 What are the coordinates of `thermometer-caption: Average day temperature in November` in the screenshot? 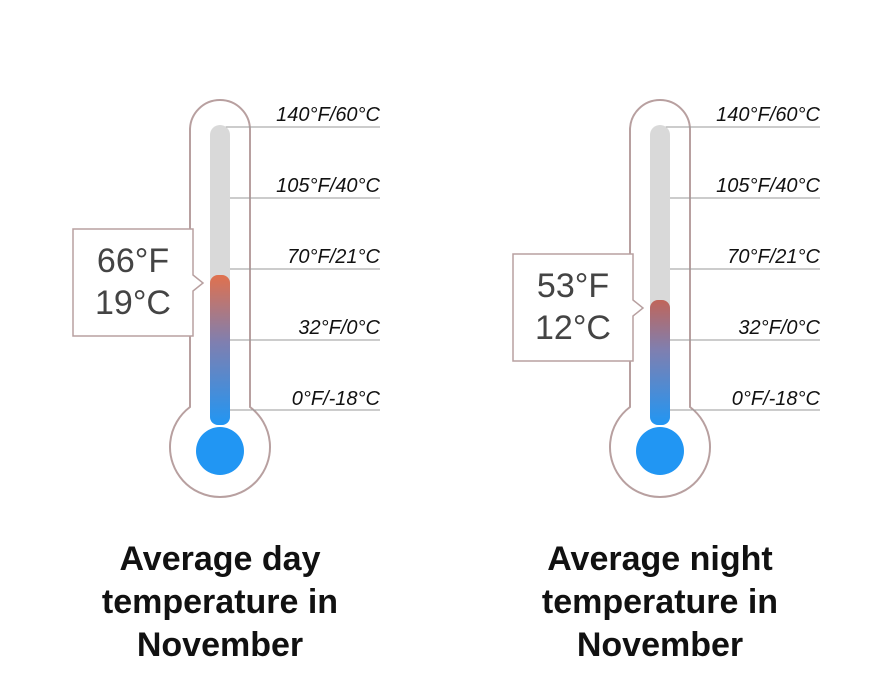 It's located at (220, 602).